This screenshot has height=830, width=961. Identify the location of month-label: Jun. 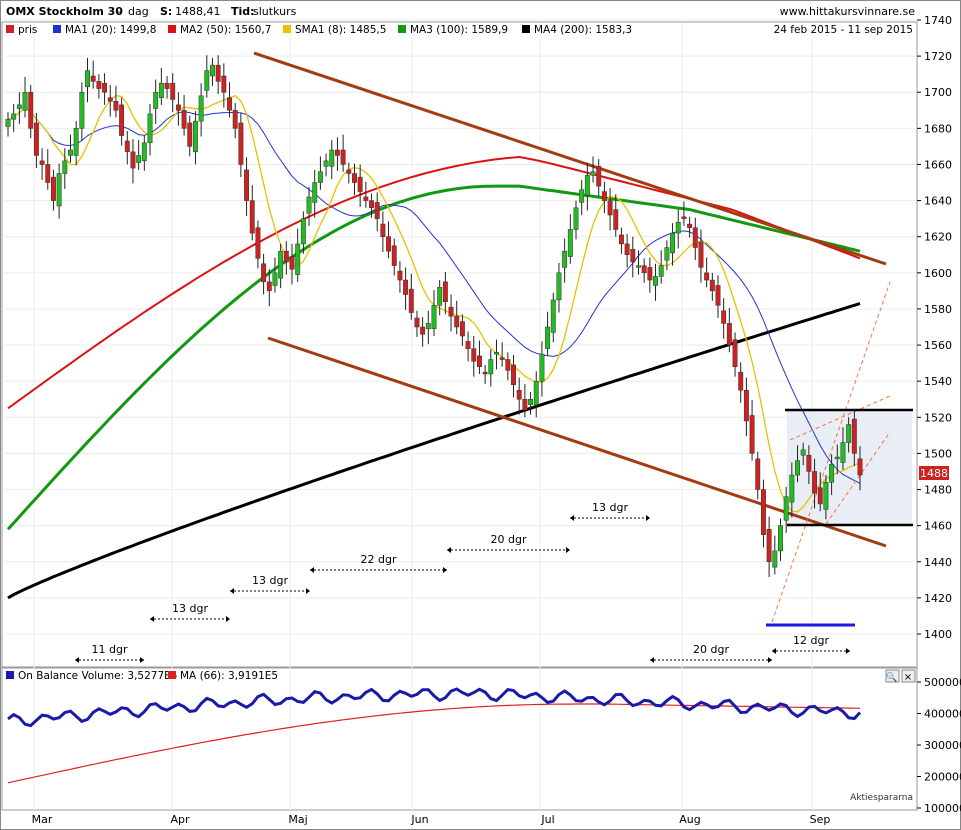
(419, 819).